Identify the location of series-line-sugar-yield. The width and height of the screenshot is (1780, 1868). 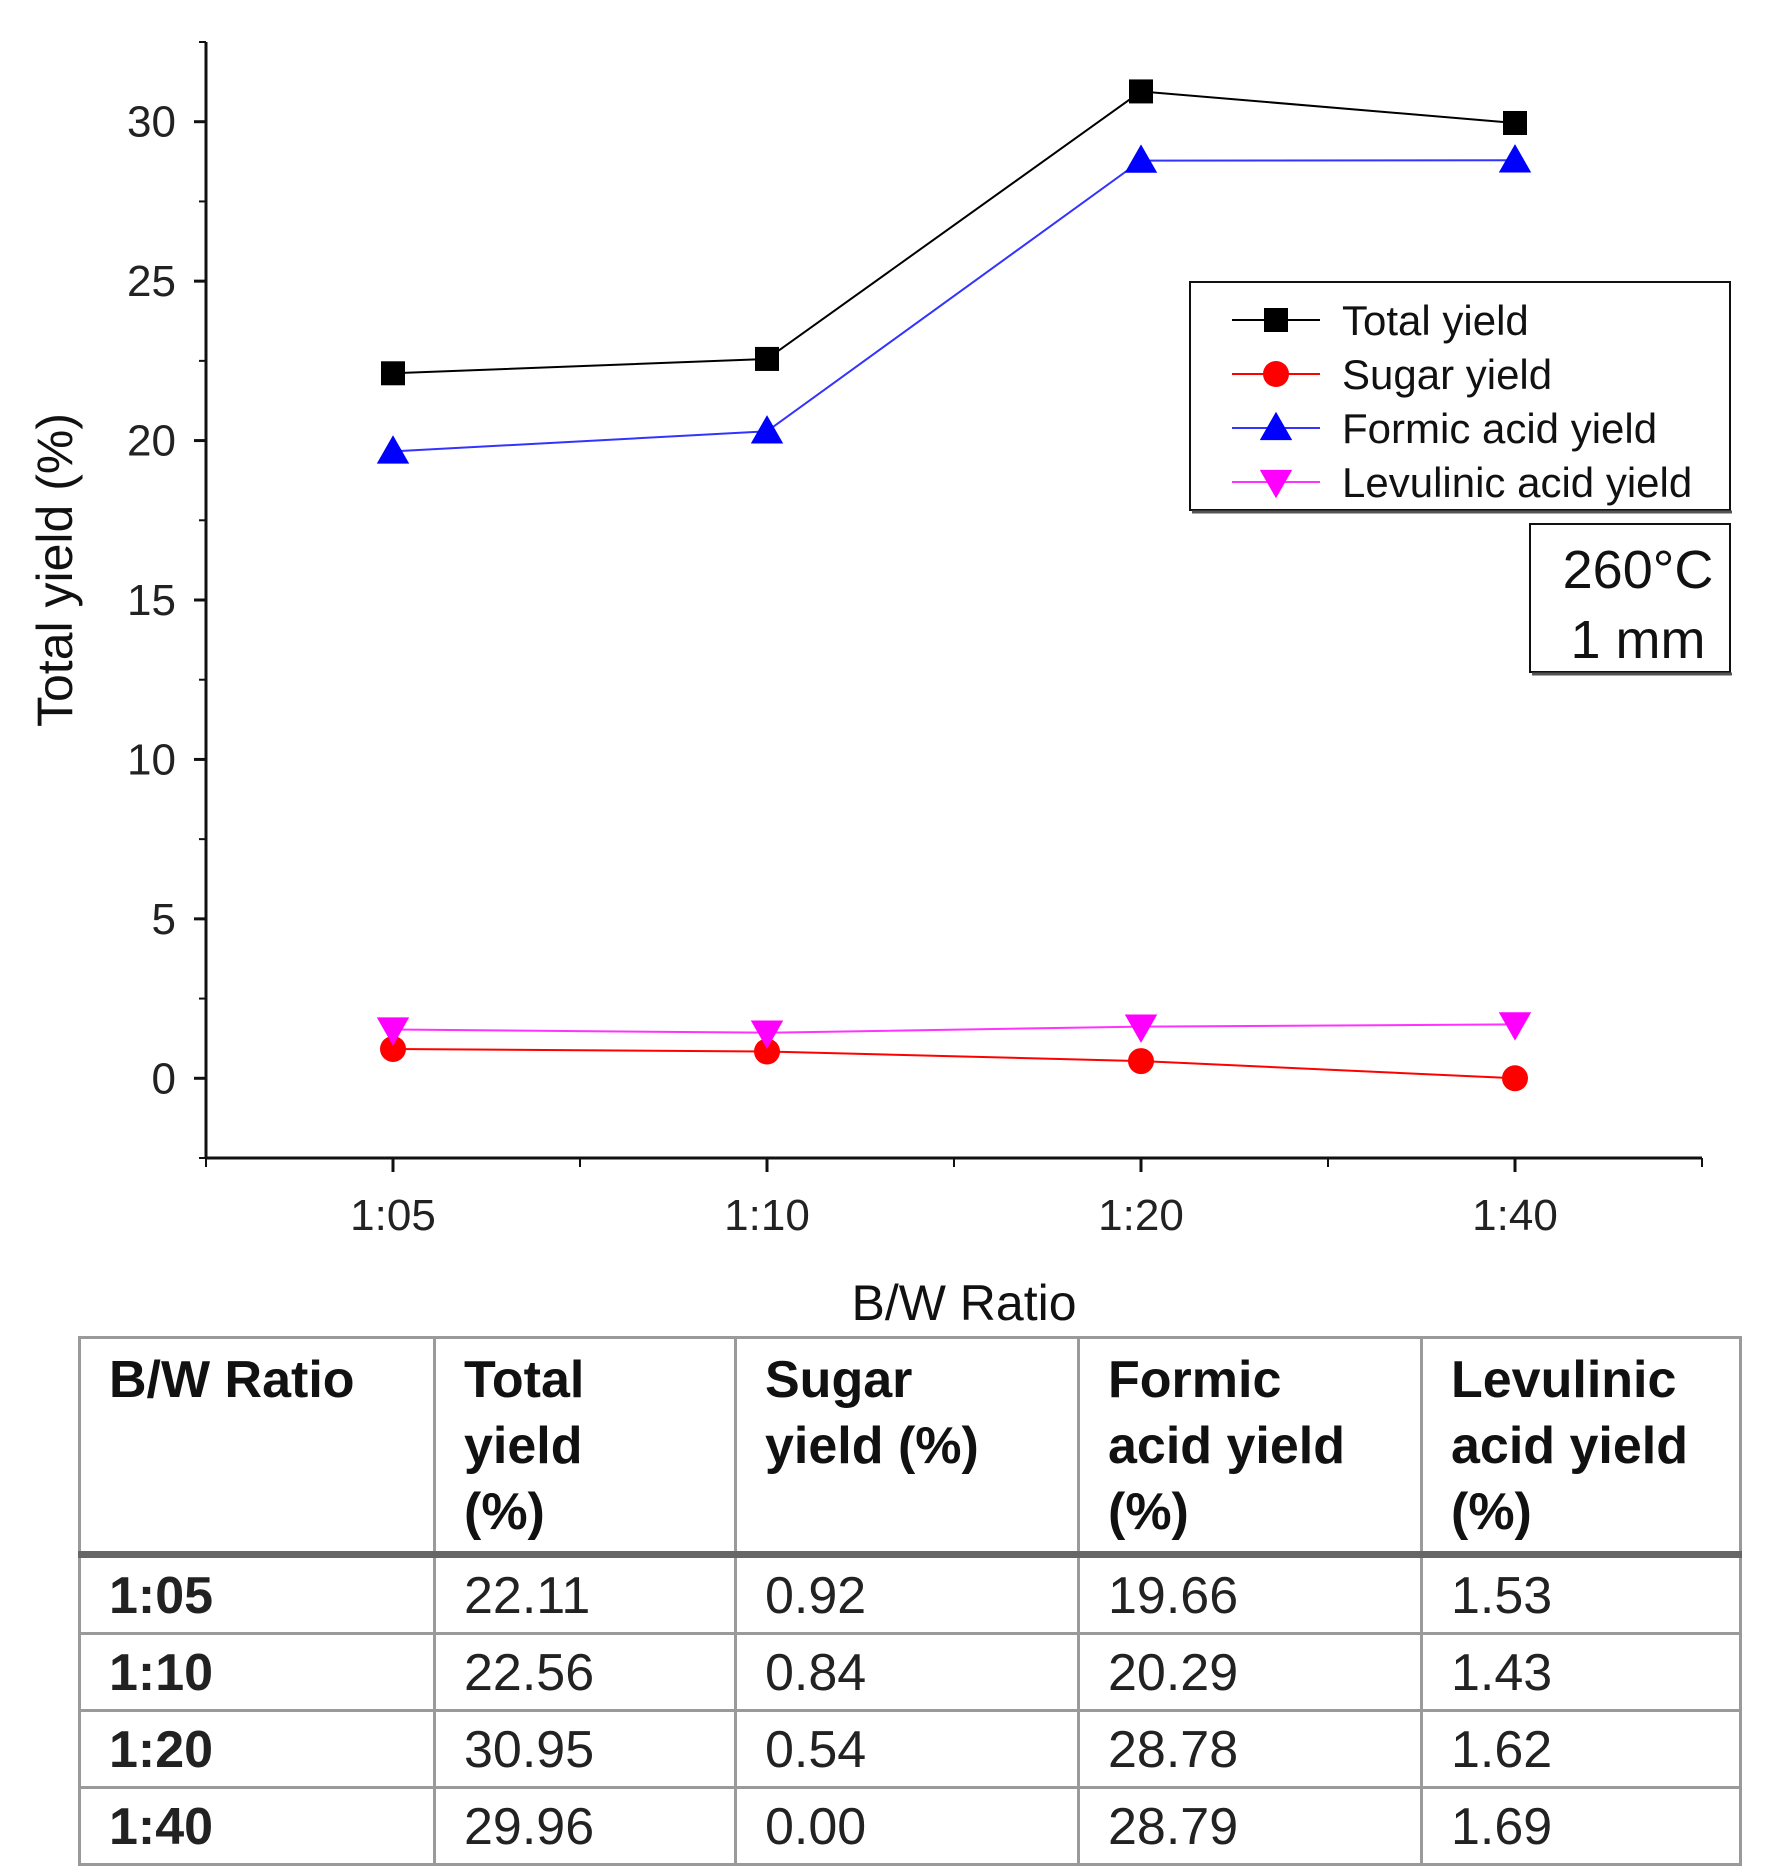
(954, 1063).